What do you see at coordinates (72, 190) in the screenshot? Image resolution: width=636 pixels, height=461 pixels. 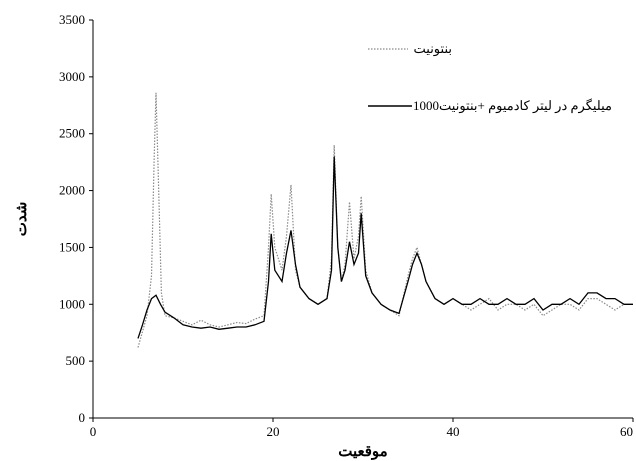 I see `y-tick-label: 2000` at bounding box center [72, 190].